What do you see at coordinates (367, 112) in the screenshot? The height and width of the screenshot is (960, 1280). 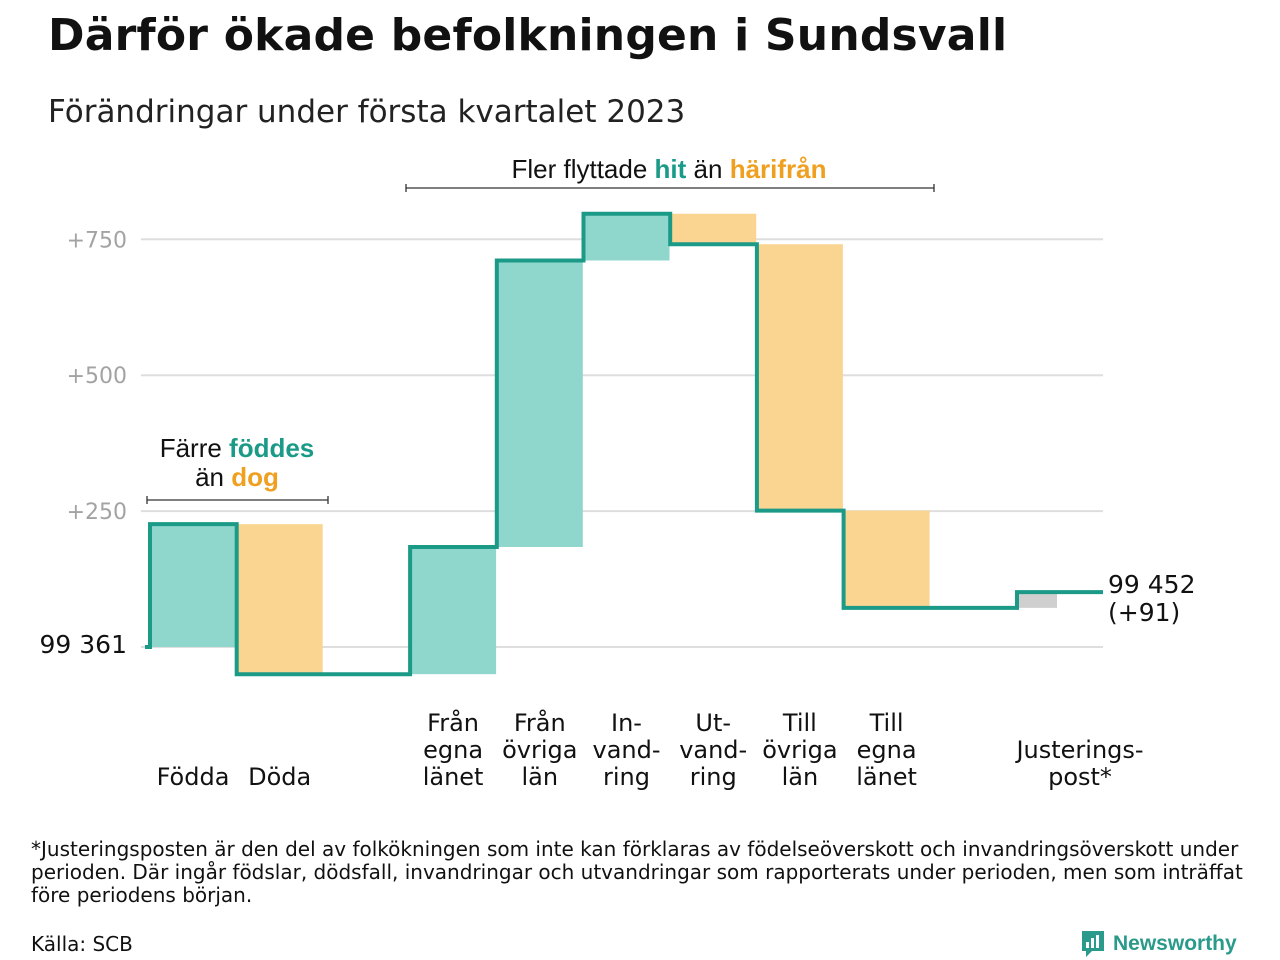 I see `chart-subtitle: Förändringar under första kvartalet 2023` at bounding box center [367, 112].